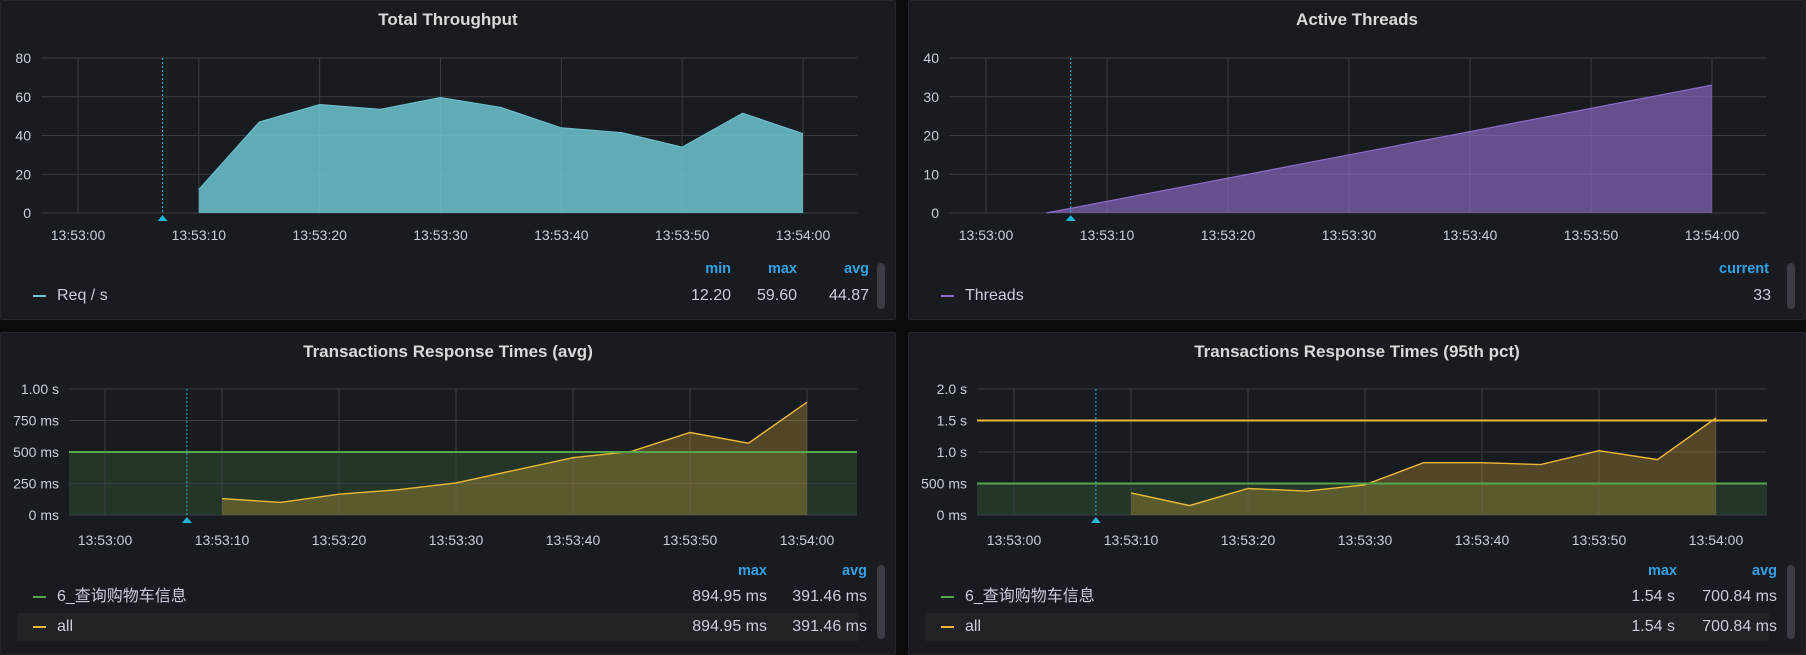 The width and height of the screenshot is (1806, 655). Describe the element at coordinates (931, 97) in the screenshot. I see `y-tick-label: 30` at that location.